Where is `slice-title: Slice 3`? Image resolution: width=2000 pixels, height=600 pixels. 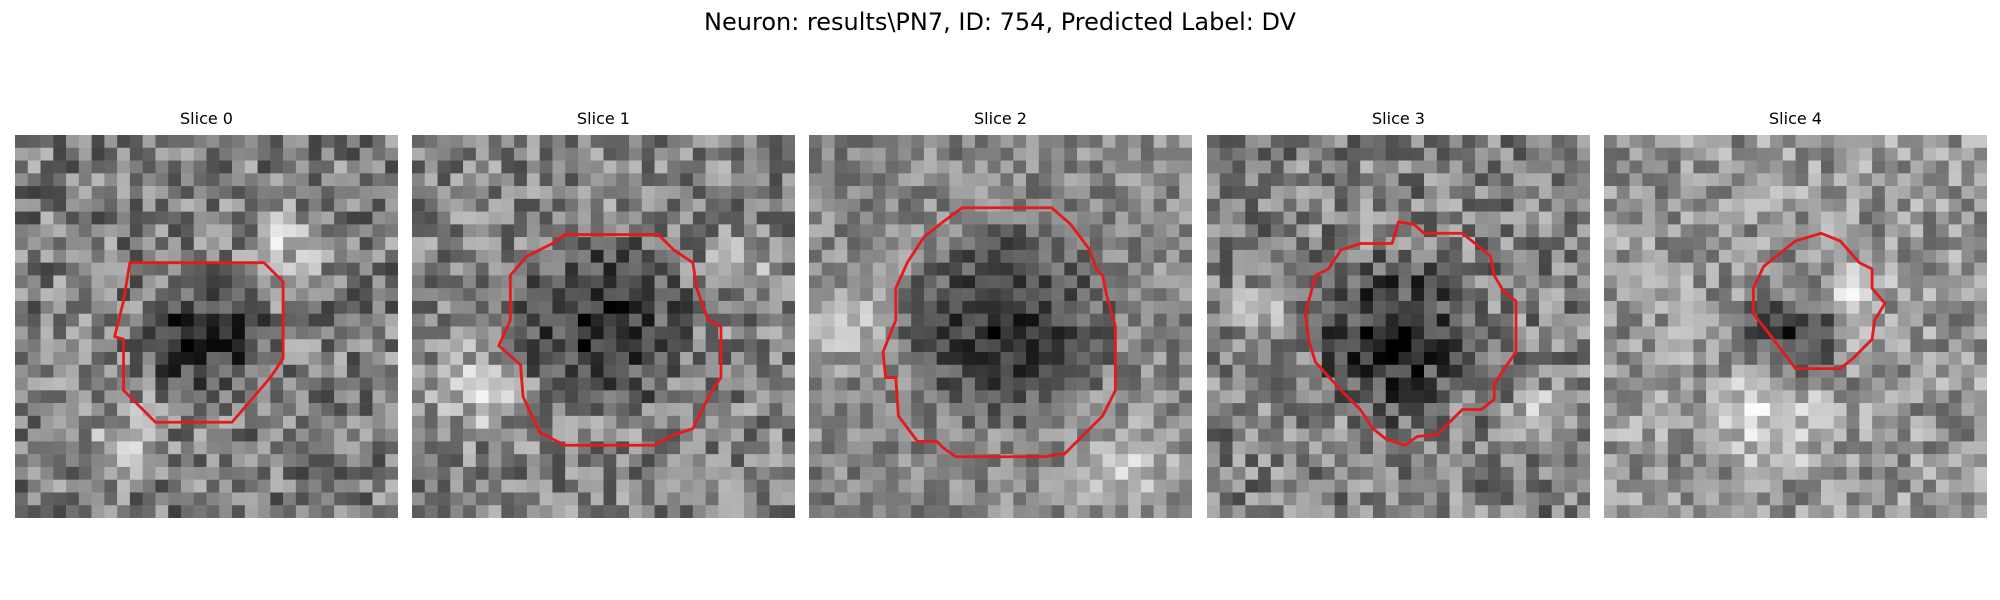 slice-title: Slice 3 is located at coordinates (1398, 118).